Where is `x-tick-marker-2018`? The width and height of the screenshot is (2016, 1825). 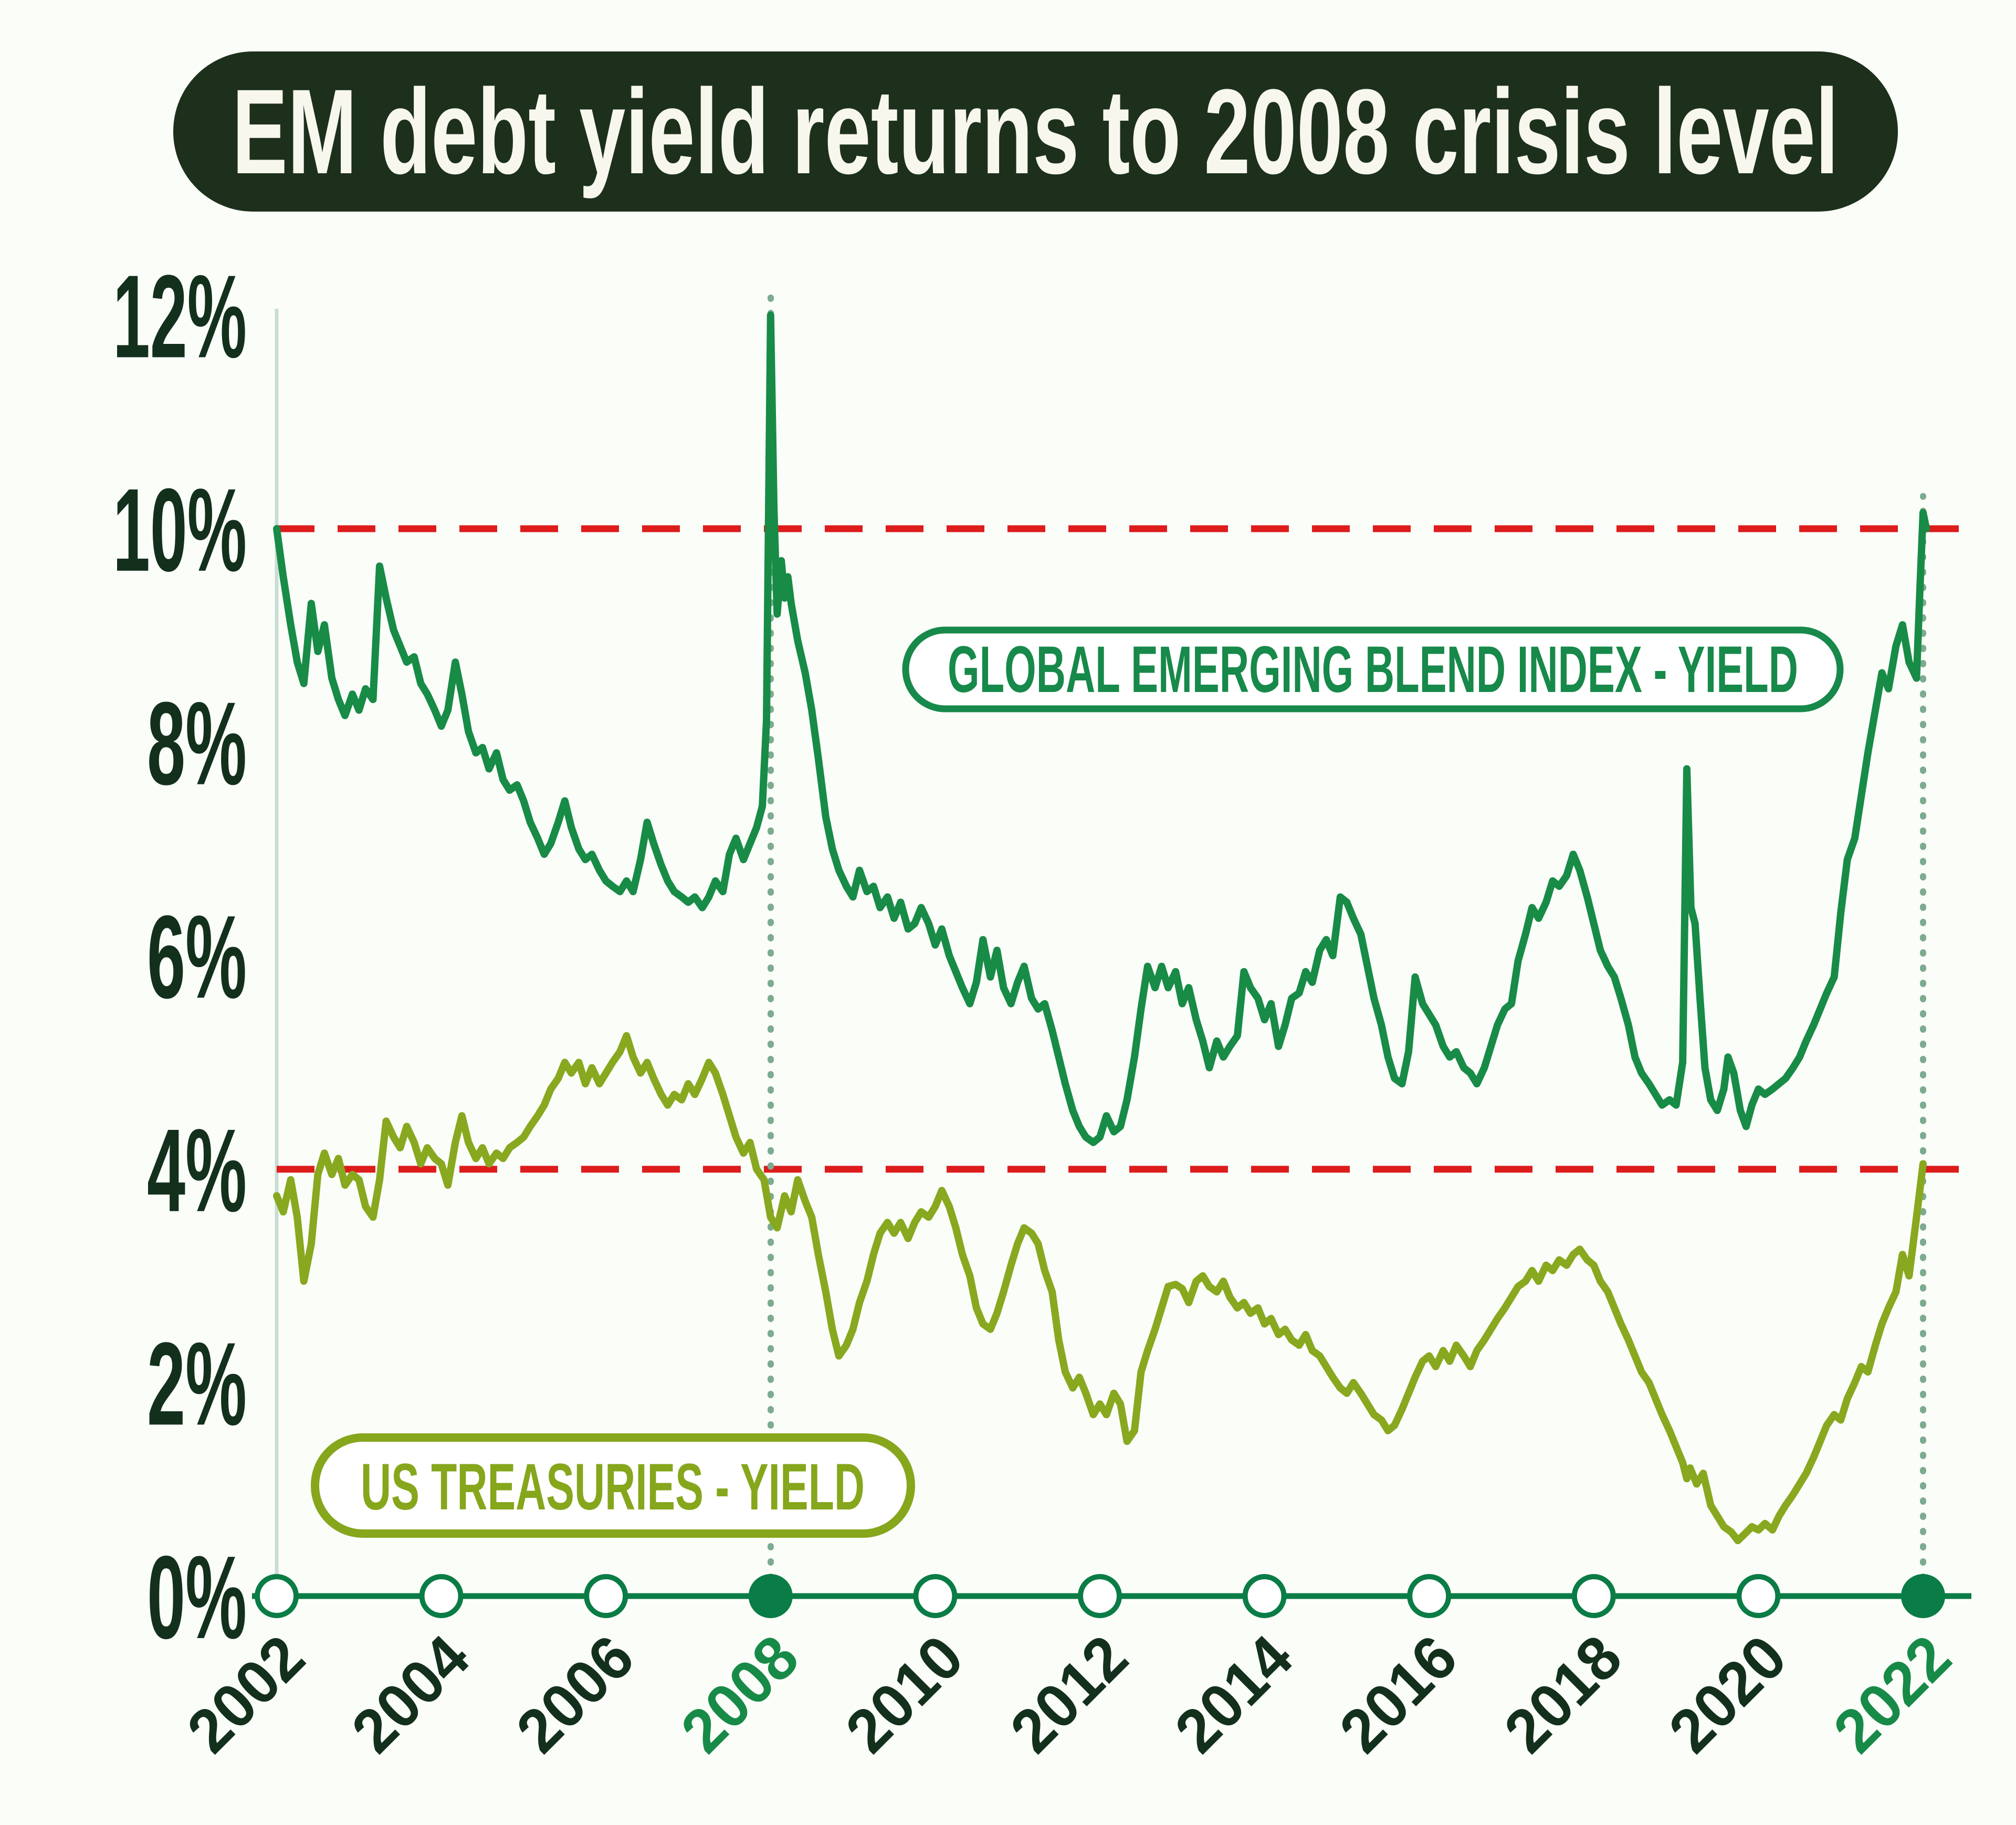 x-tick-marker-2018 is located at coordinates (1593, 1596).